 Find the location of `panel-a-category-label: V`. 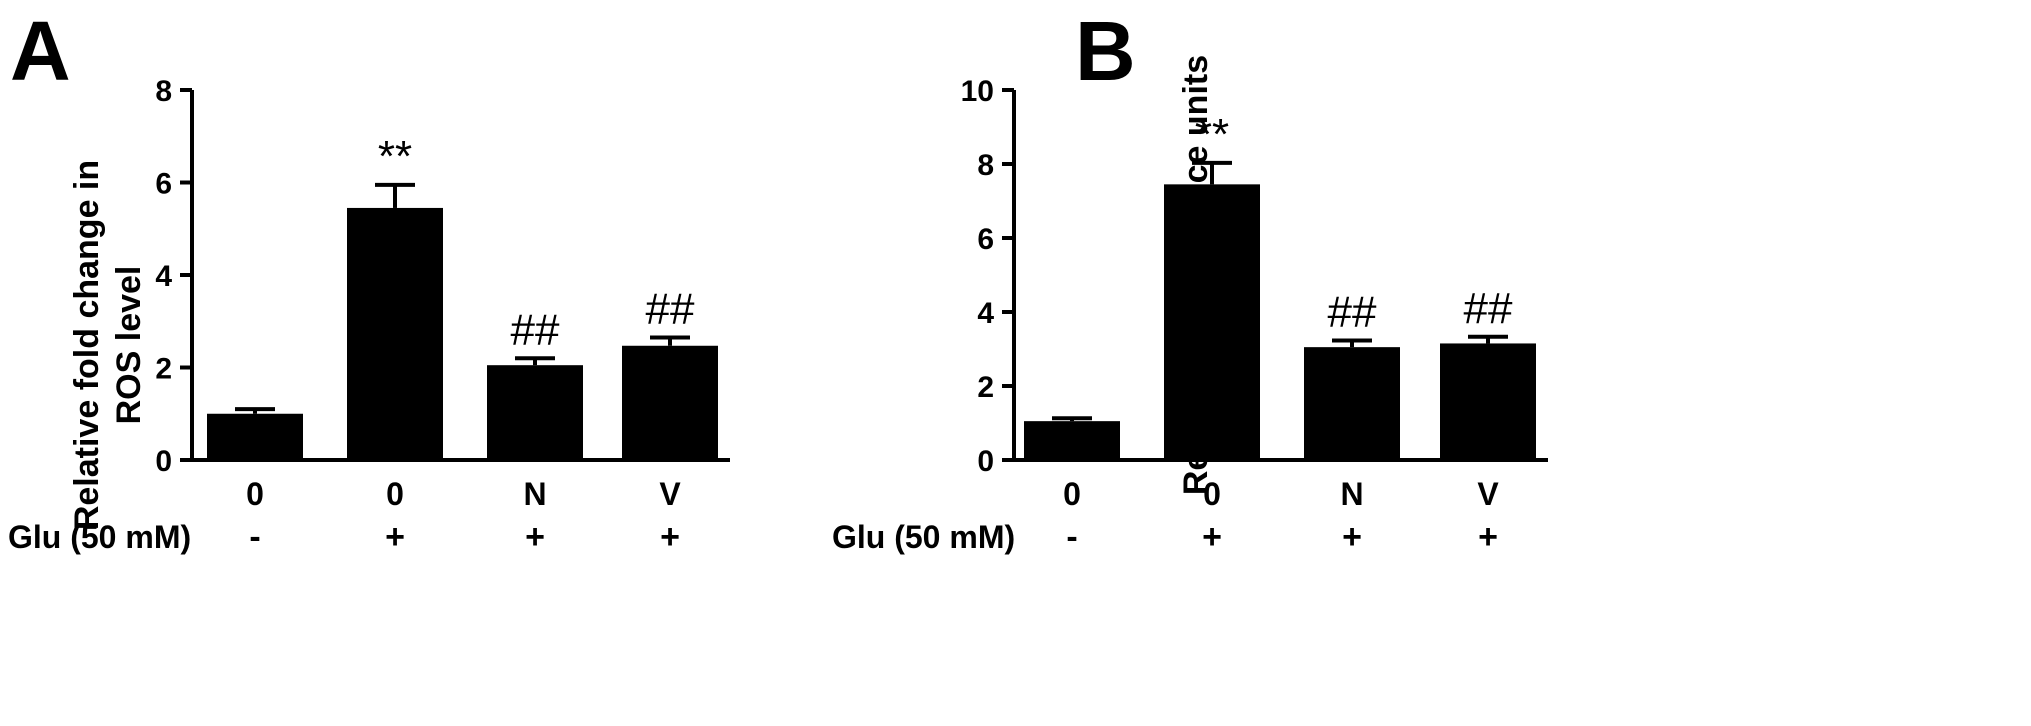

panel-a-category-label: V is located at coordinates (670, 494).